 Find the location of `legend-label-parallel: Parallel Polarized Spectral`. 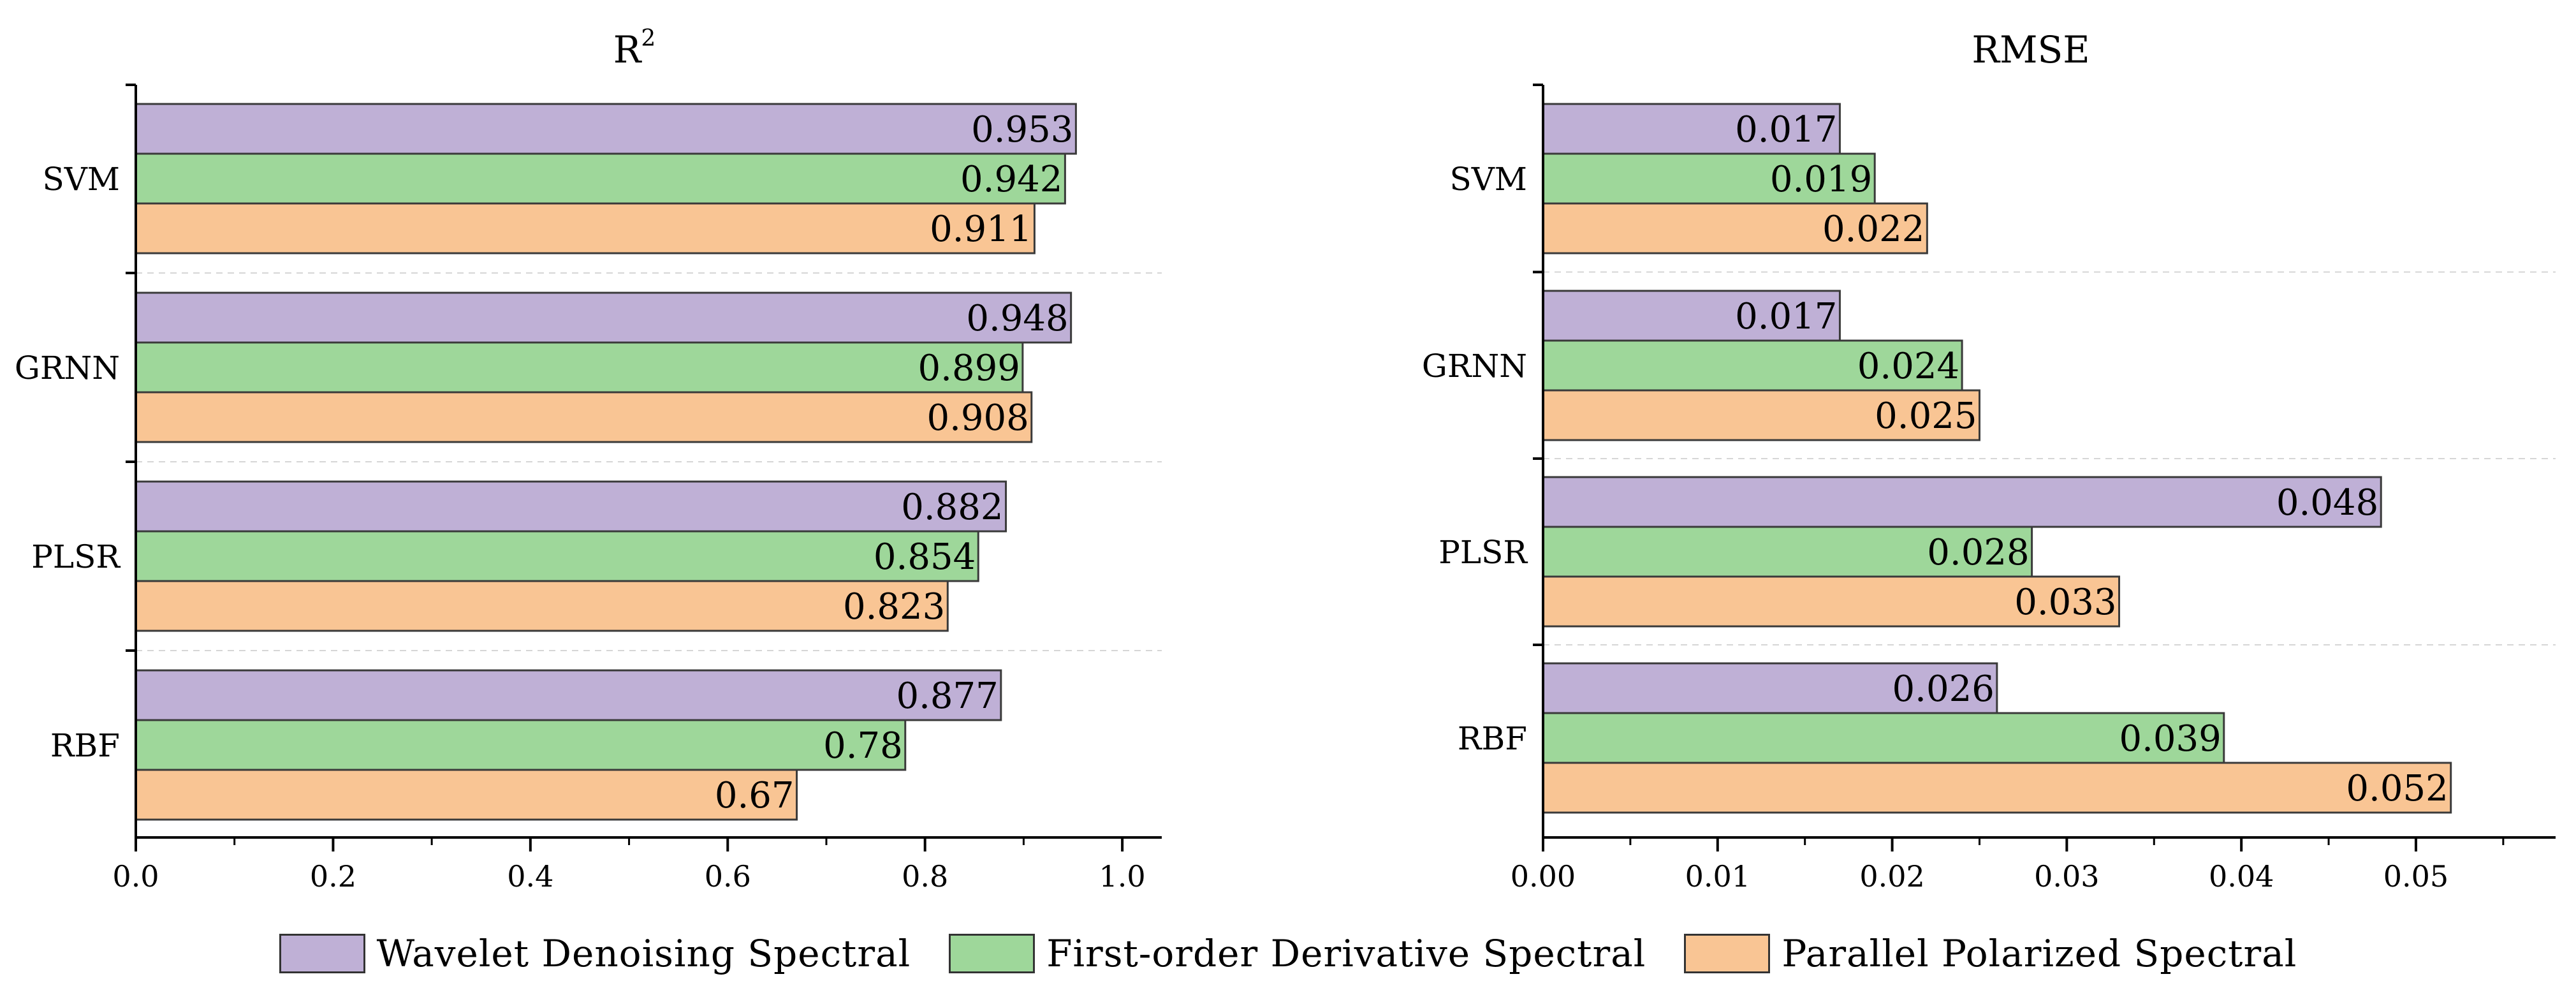

legend-label-parallel: Parallel Polarized Spectral is located at coordinates (2039, 953).